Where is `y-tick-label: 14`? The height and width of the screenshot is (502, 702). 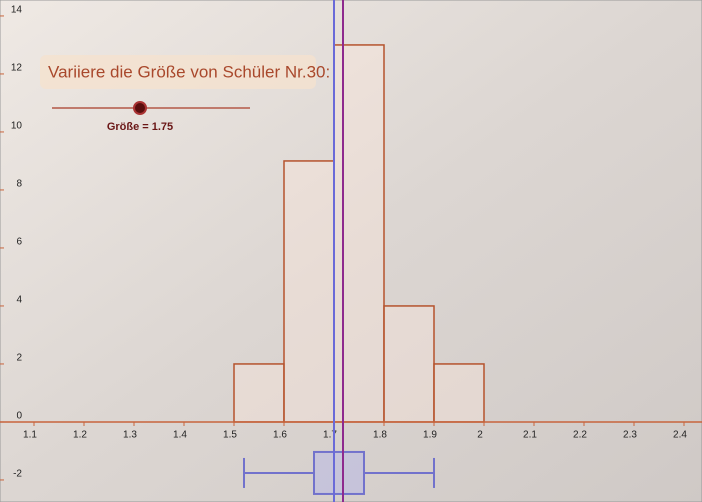
y-tick-label: 14 is located at coordinates (17, 10).